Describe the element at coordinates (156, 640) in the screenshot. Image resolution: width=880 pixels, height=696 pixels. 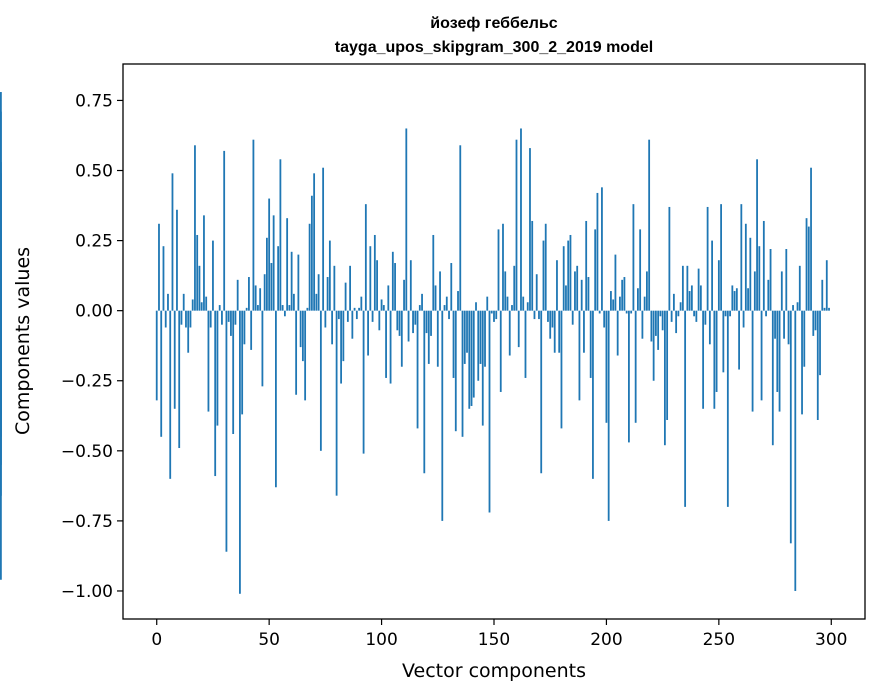
I see `x-tick-label: 0` at that location.